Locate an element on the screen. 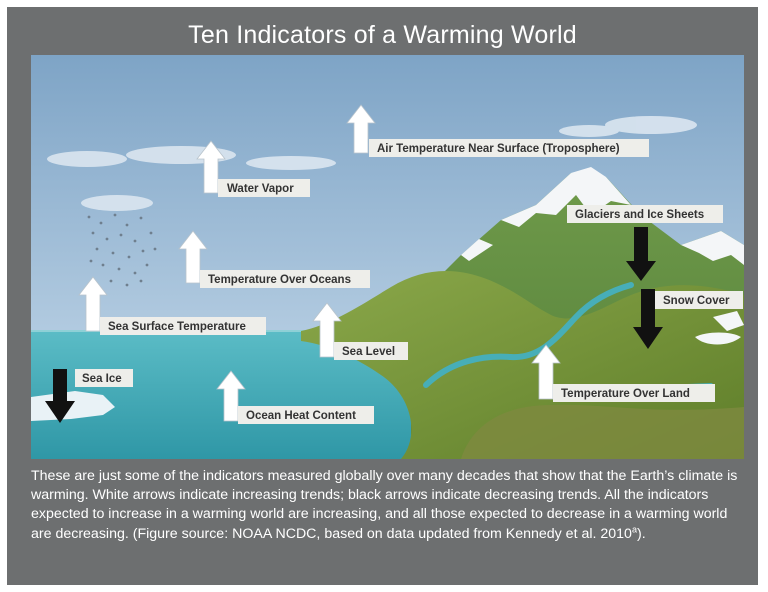 This screenshot has height=592, width=768. sea-ice-floe is located at coordinates (73, 406).